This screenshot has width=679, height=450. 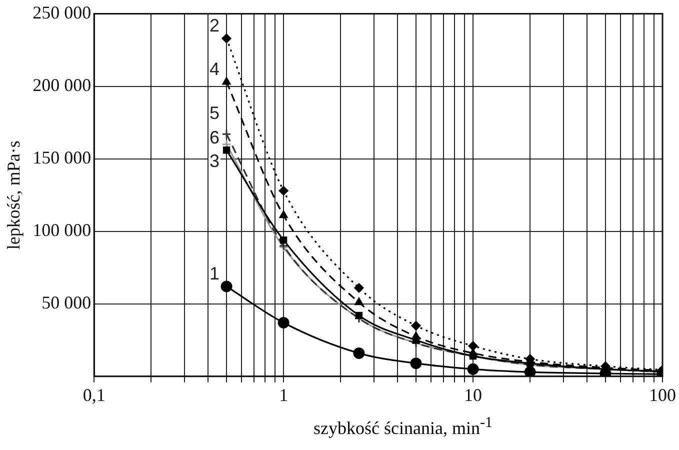 What do you see at coordinates (473, 394) in the screenshot?
I see `x-tick-label: 10` at bounding box center [473, 394].